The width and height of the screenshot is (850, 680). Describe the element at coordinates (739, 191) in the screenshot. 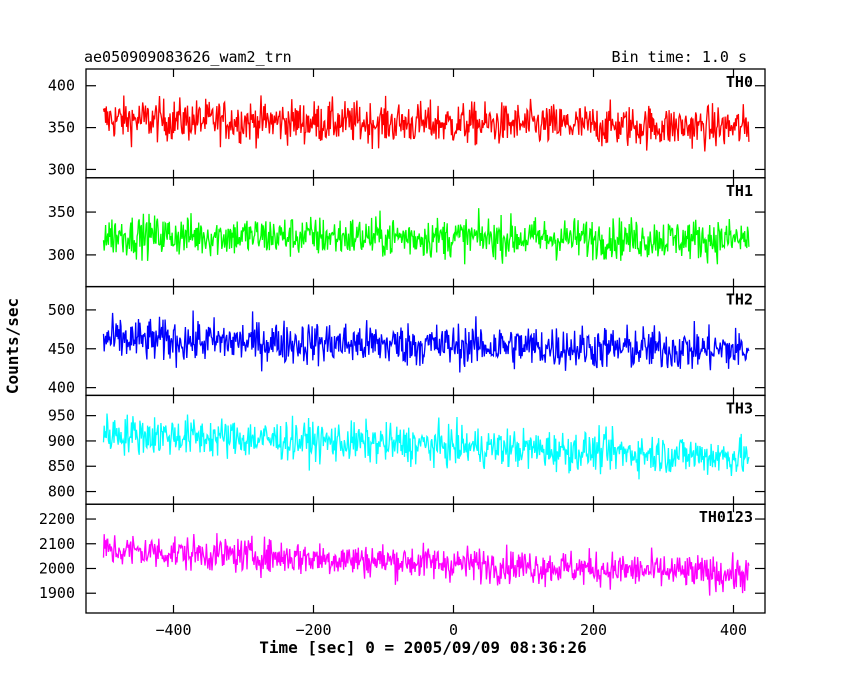

I see `panel-label: TH1` at that location.